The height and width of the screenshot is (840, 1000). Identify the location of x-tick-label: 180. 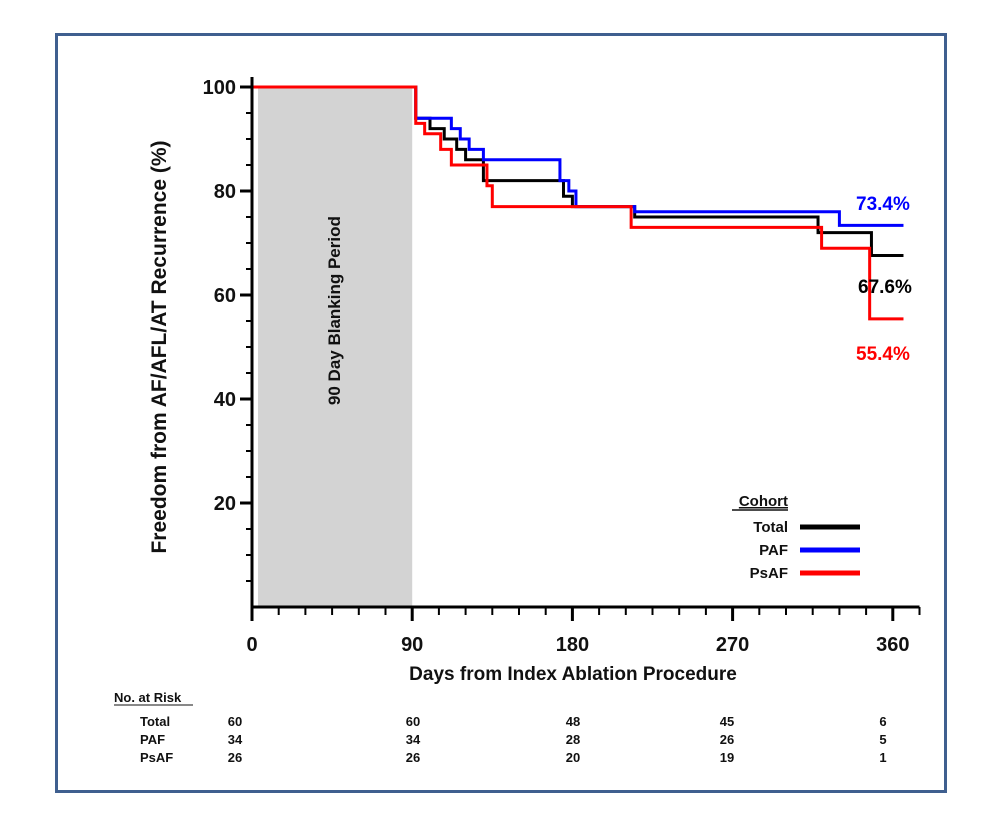
(572, 645).